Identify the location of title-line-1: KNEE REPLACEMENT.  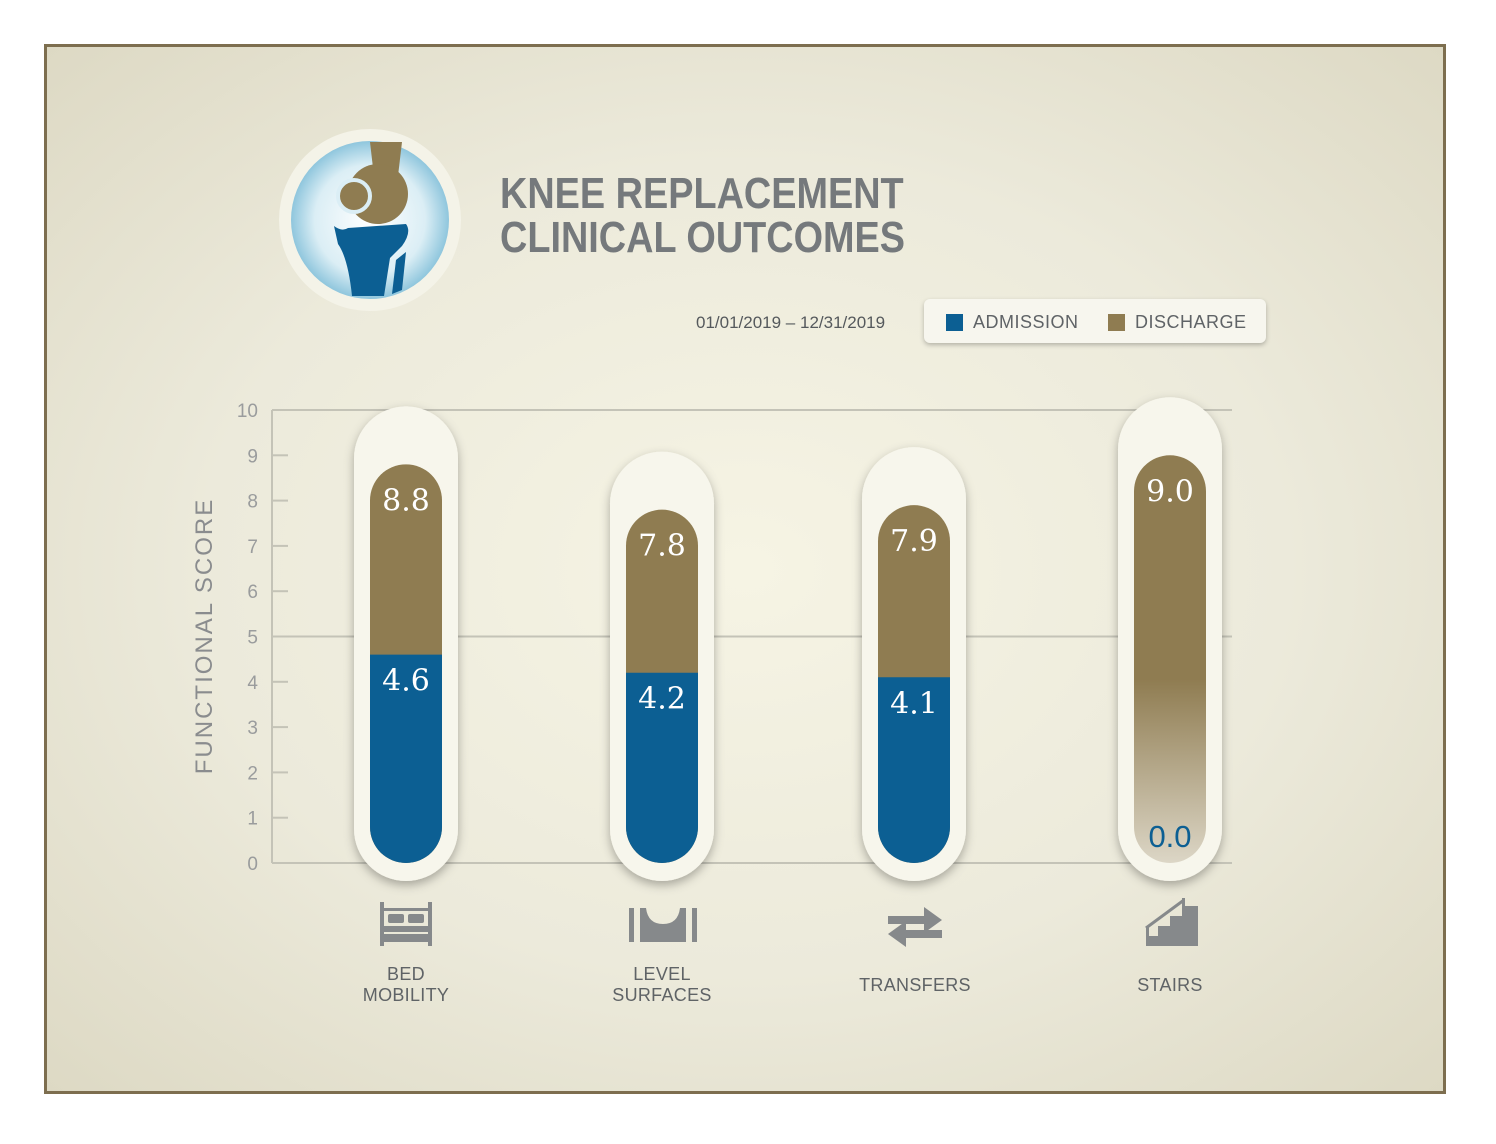
(702, 193).